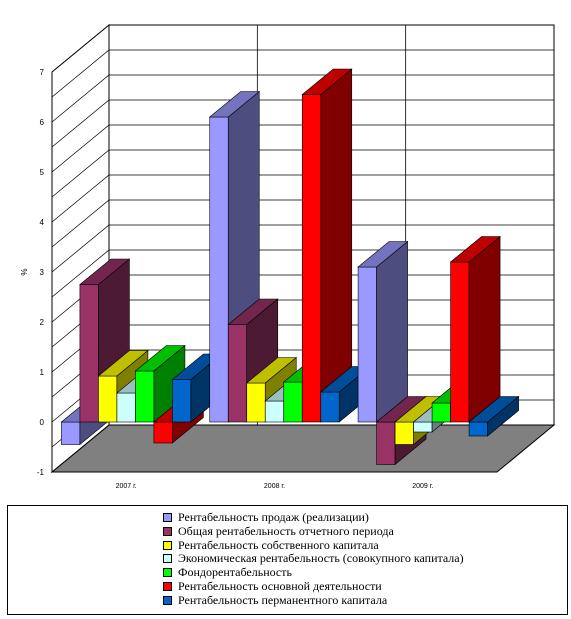  Describe the element at coordinates (42, 122) in the screenshot. I see `y-tick-label: 6` at that location.